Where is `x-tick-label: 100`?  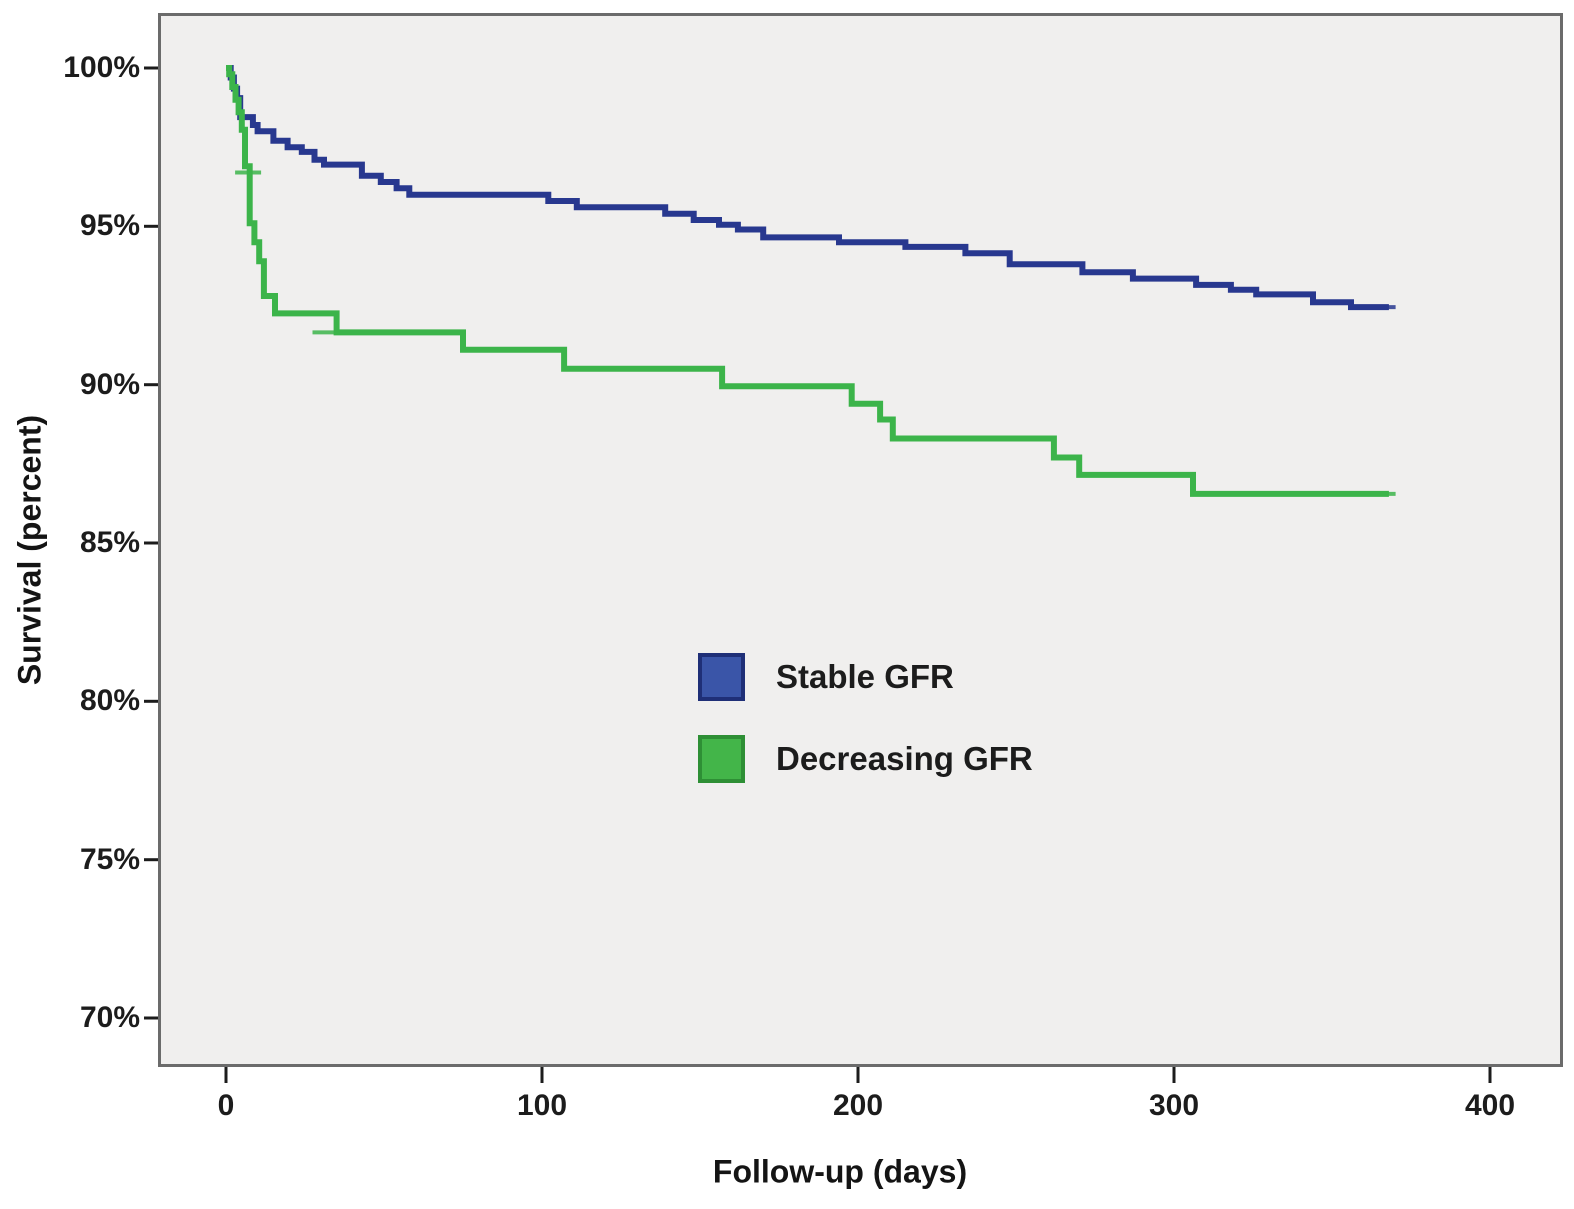 x-tick-label: 100 is located at coordinates (542, 1105).